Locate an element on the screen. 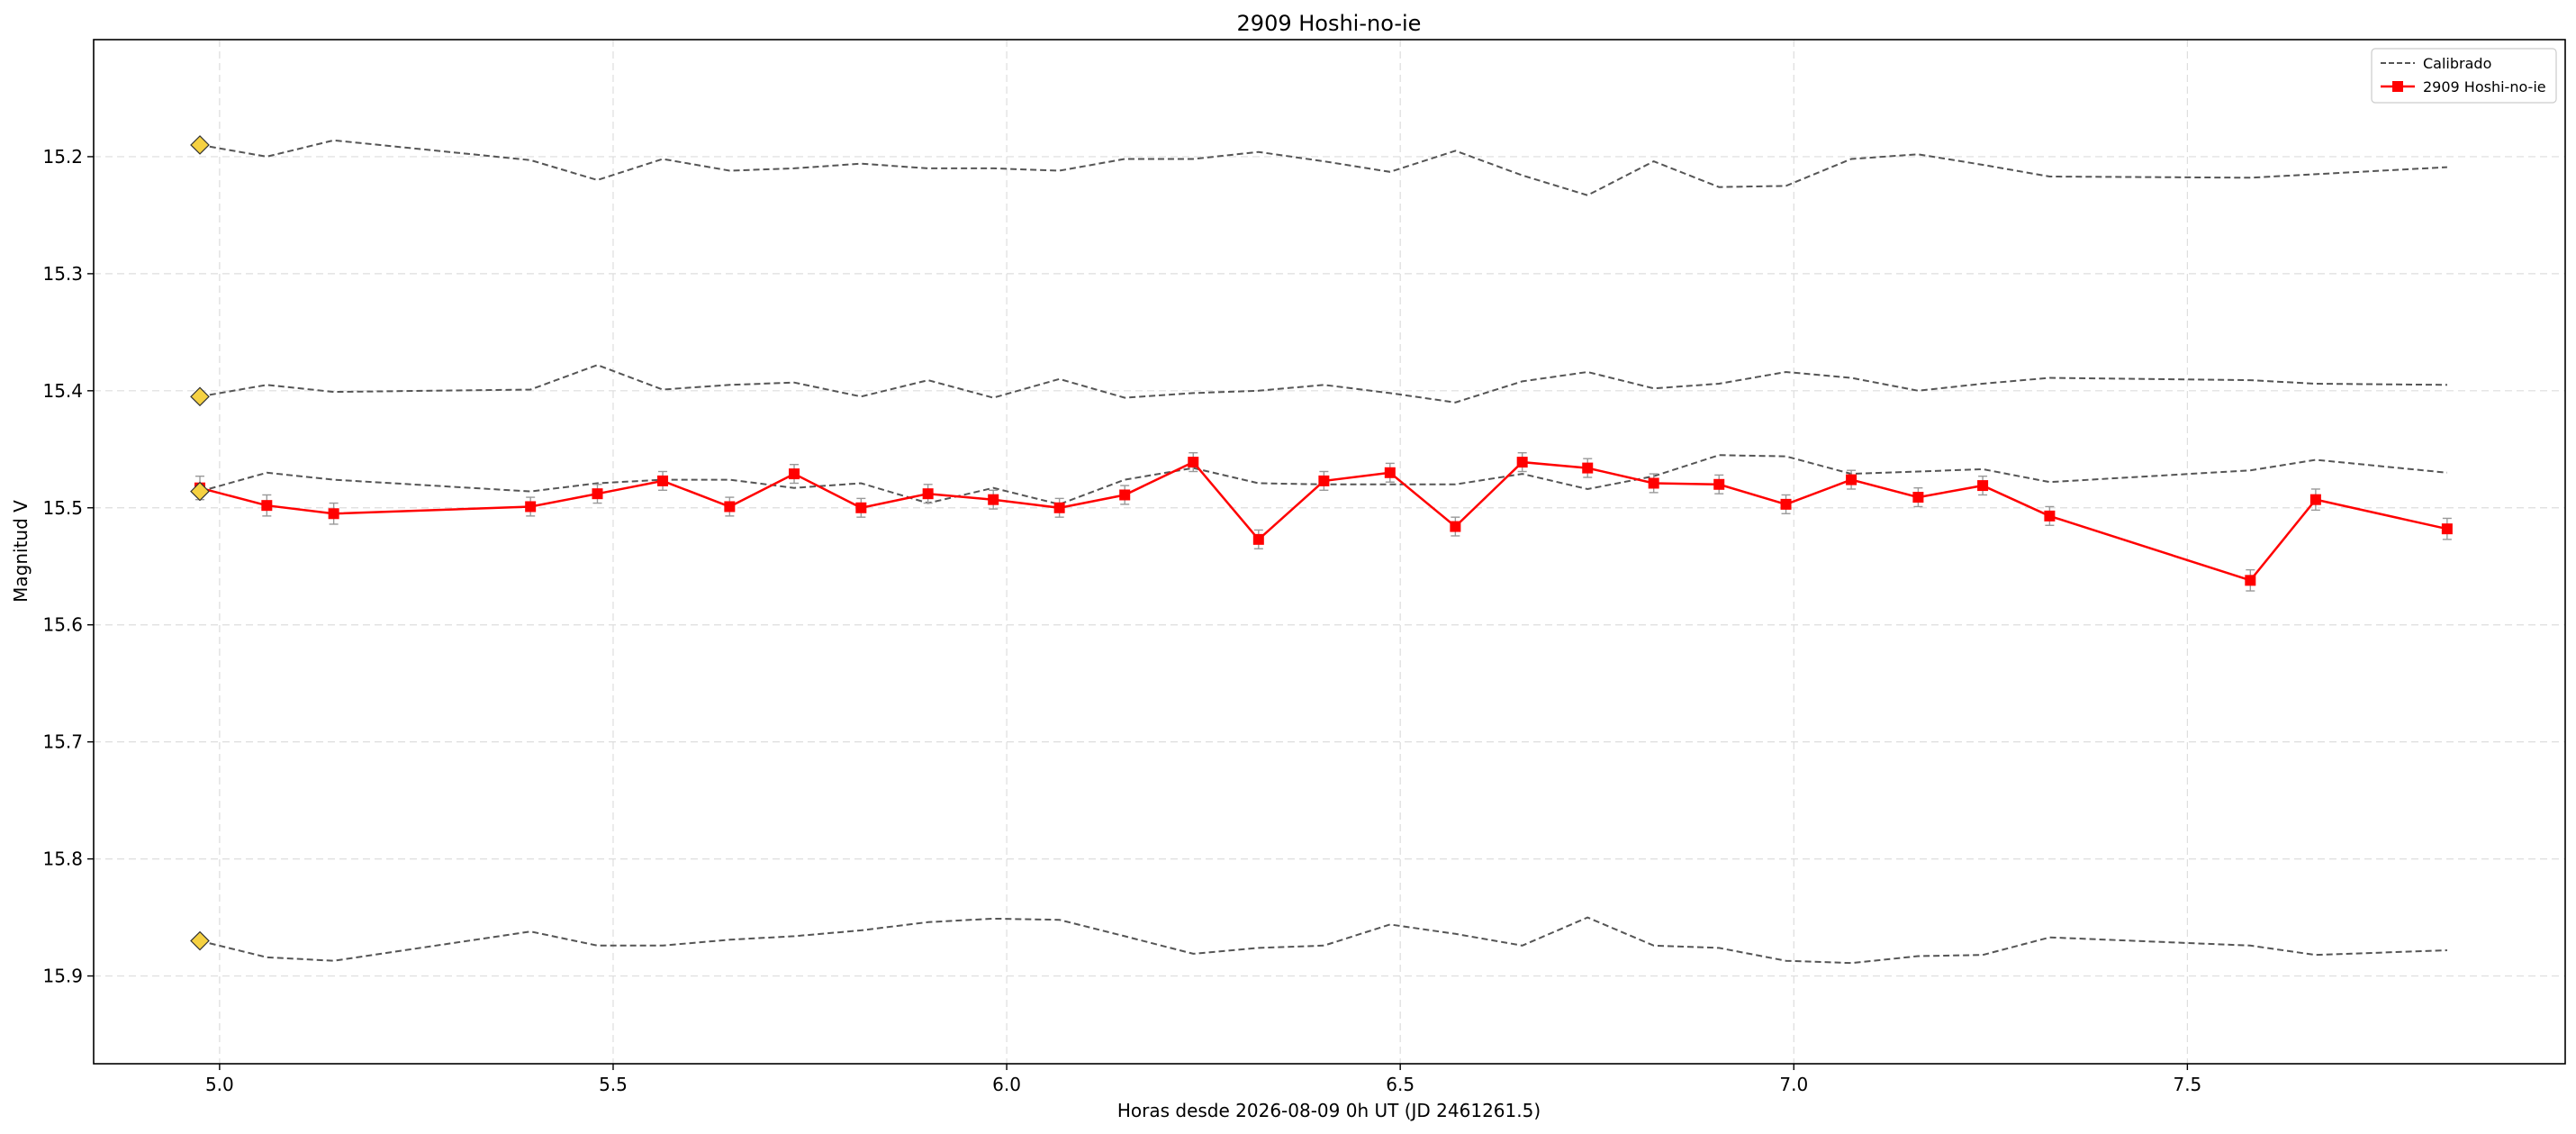 This screenshot has height=1134, width=2576. legend-box is located at coordinates (2464, 76).